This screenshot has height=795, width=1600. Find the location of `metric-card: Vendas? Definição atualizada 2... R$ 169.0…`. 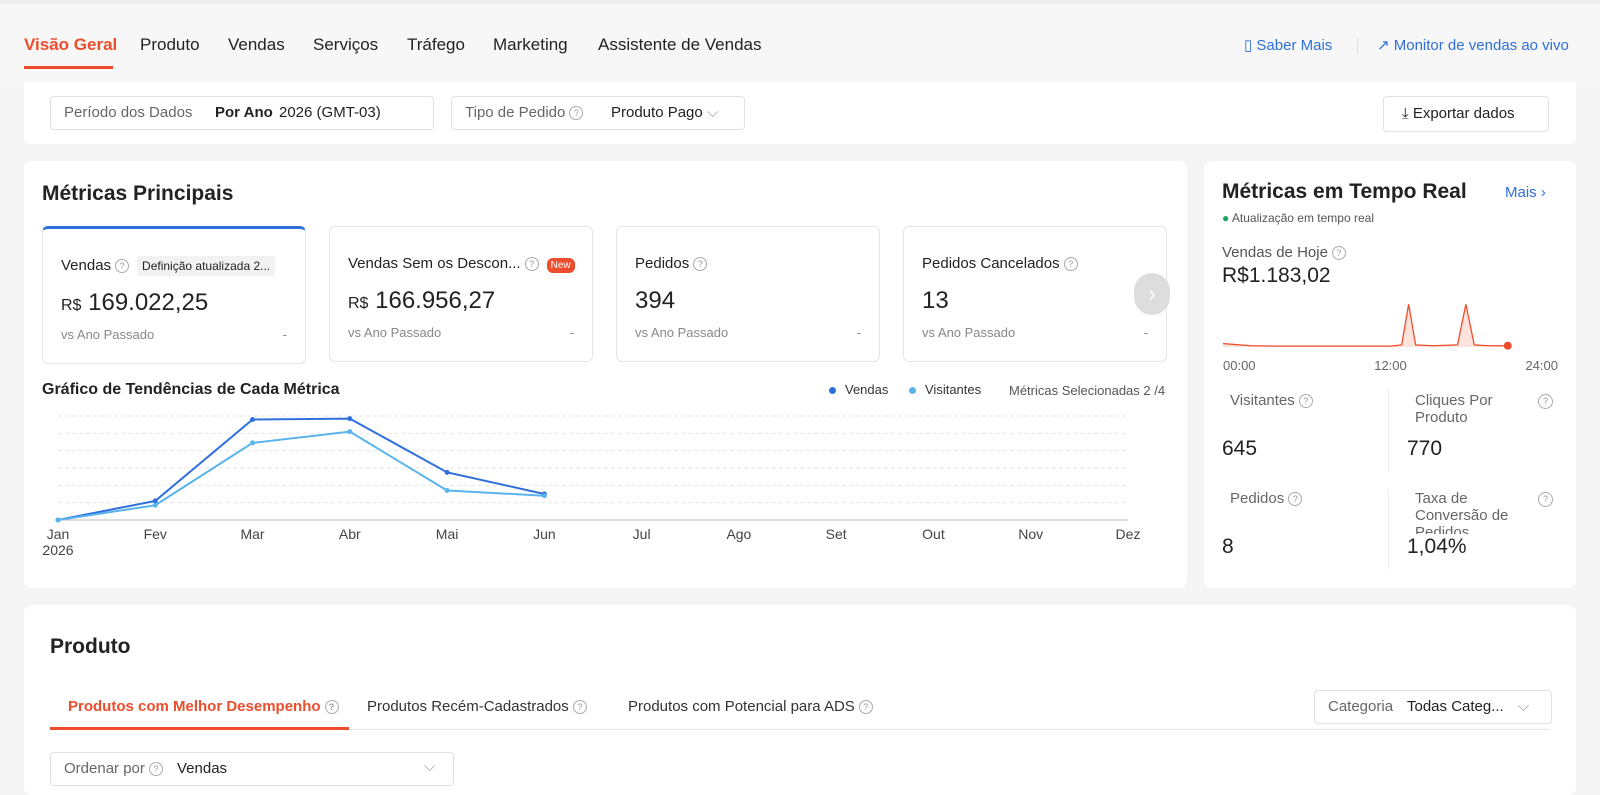

metric-card: Vendas? Definição atualizada 2... R$ 169.0… is located at coordinates (174, 295).